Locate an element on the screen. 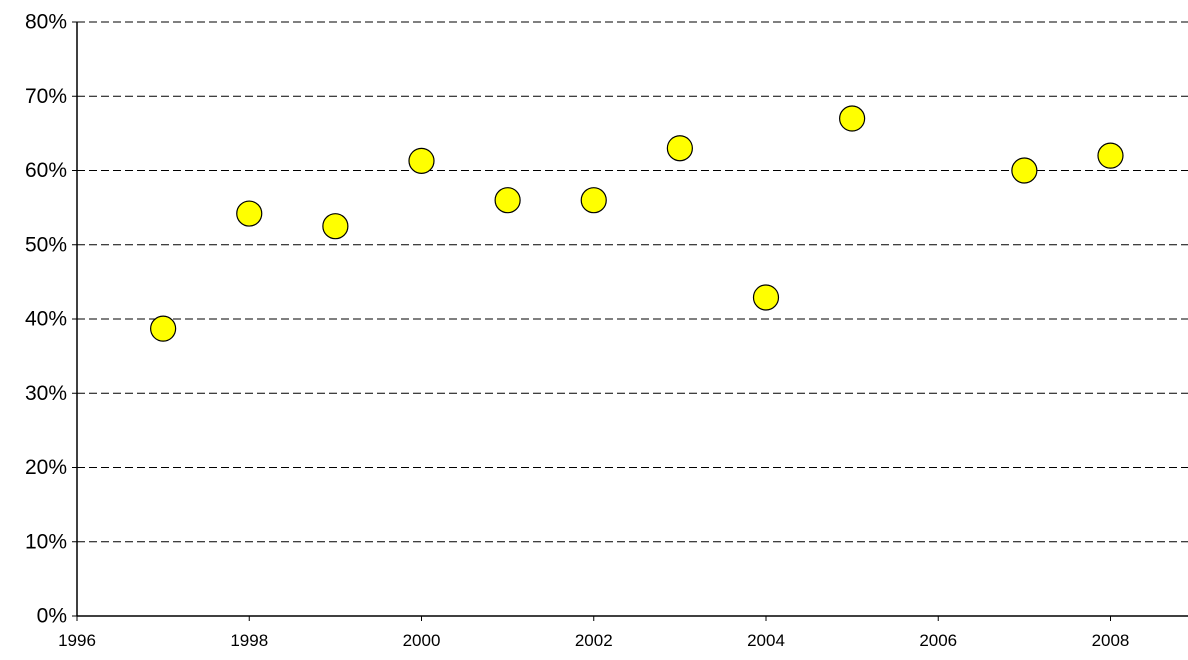  y-tick-label: 70% is located at coordinates (46, 96).